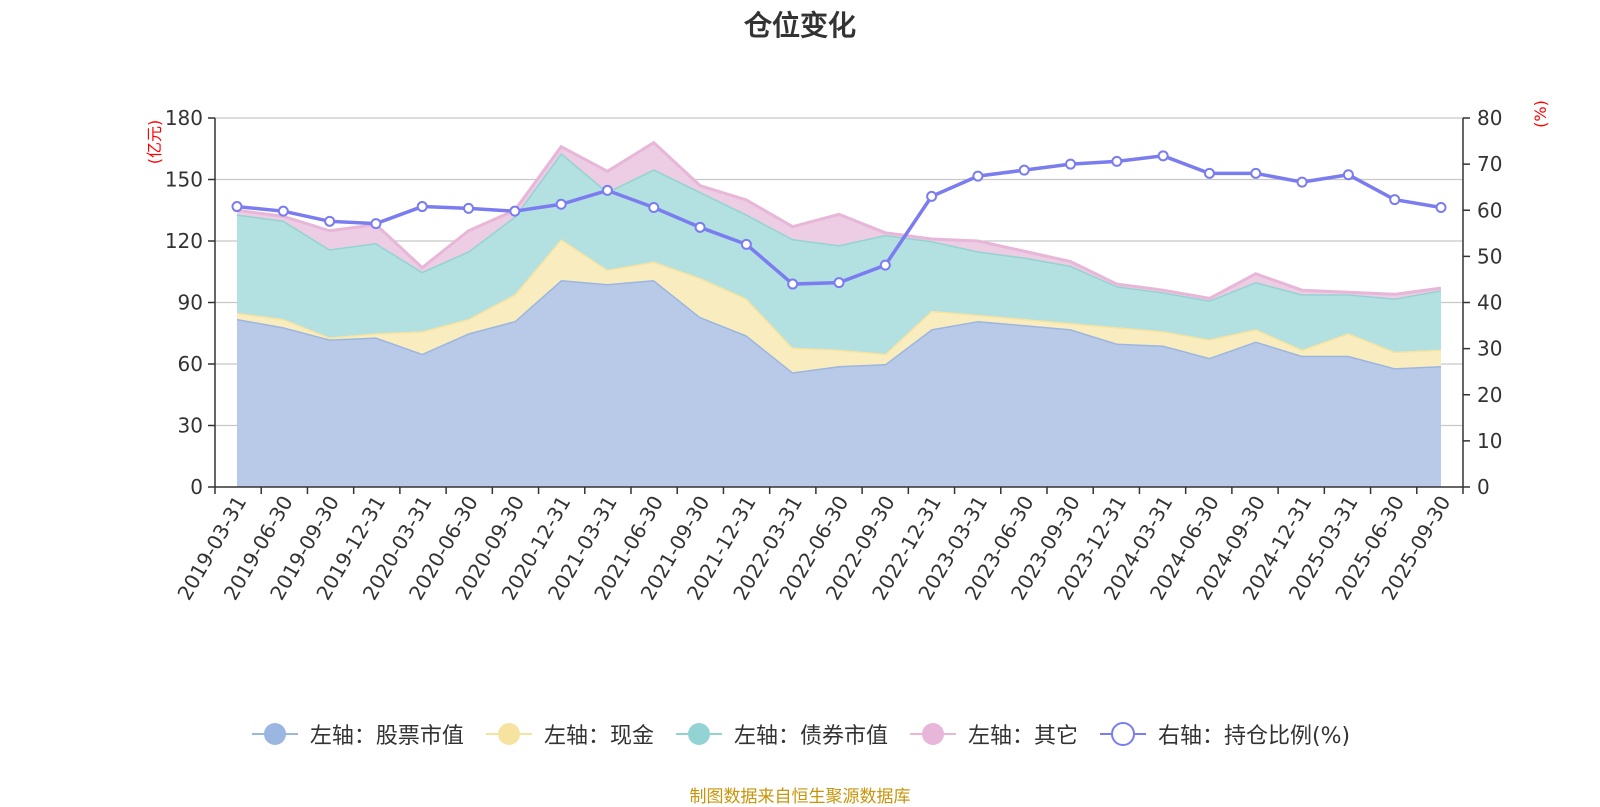  I want to click on right-axis-tick-label: 50, so click(1489, 256).